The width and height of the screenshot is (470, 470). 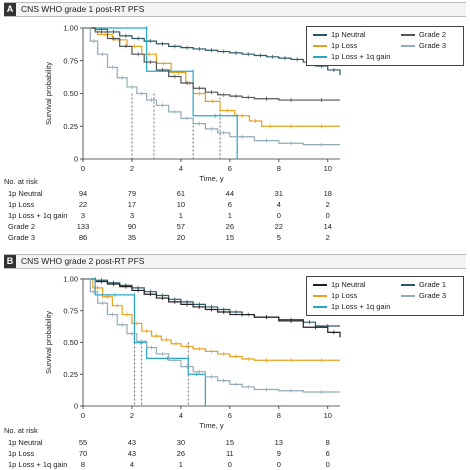 I want to click on legend-item: 1p Neutral, so click(x=339, y=285).